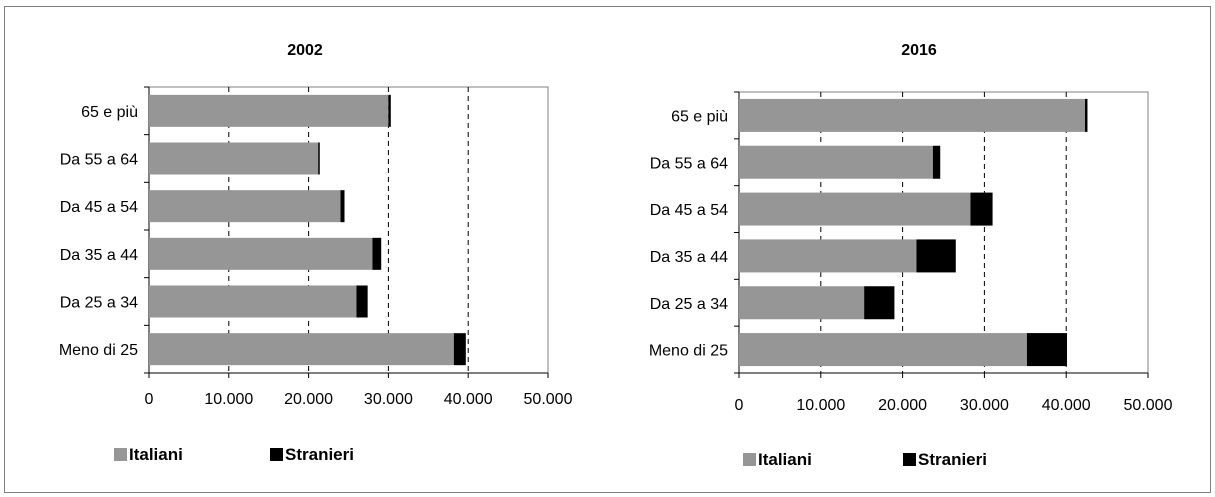  Describe the element at coordinates (305, 50) in the screenshot. I see `chart-title: 2002` at that location.